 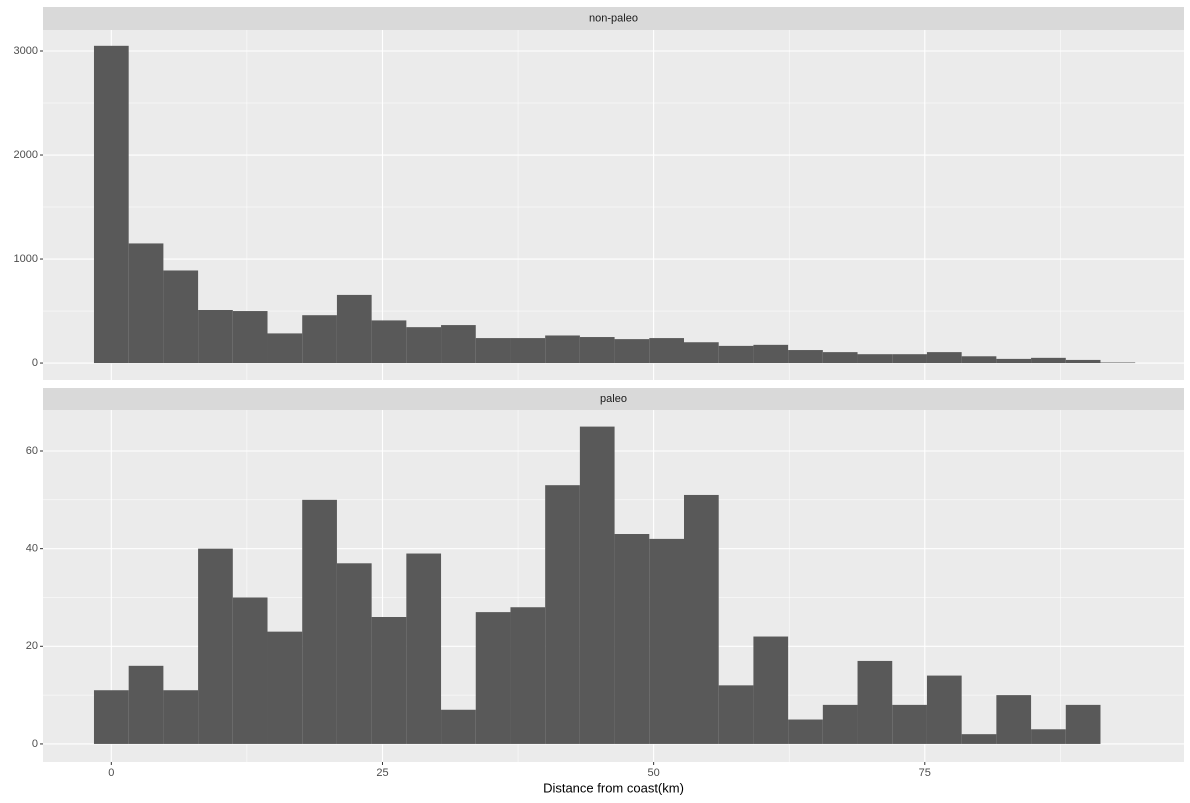 What do you see at coordinates (32, 549) in the screenshot?
I see `y-tick-label: 40` at bounding box center [32, 549].